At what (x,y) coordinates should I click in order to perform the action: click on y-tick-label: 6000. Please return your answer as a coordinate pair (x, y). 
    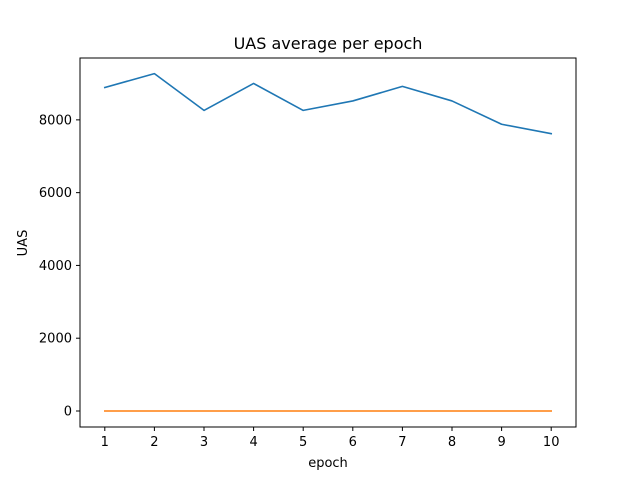
    Looking at the image, I should click on (55, 193).